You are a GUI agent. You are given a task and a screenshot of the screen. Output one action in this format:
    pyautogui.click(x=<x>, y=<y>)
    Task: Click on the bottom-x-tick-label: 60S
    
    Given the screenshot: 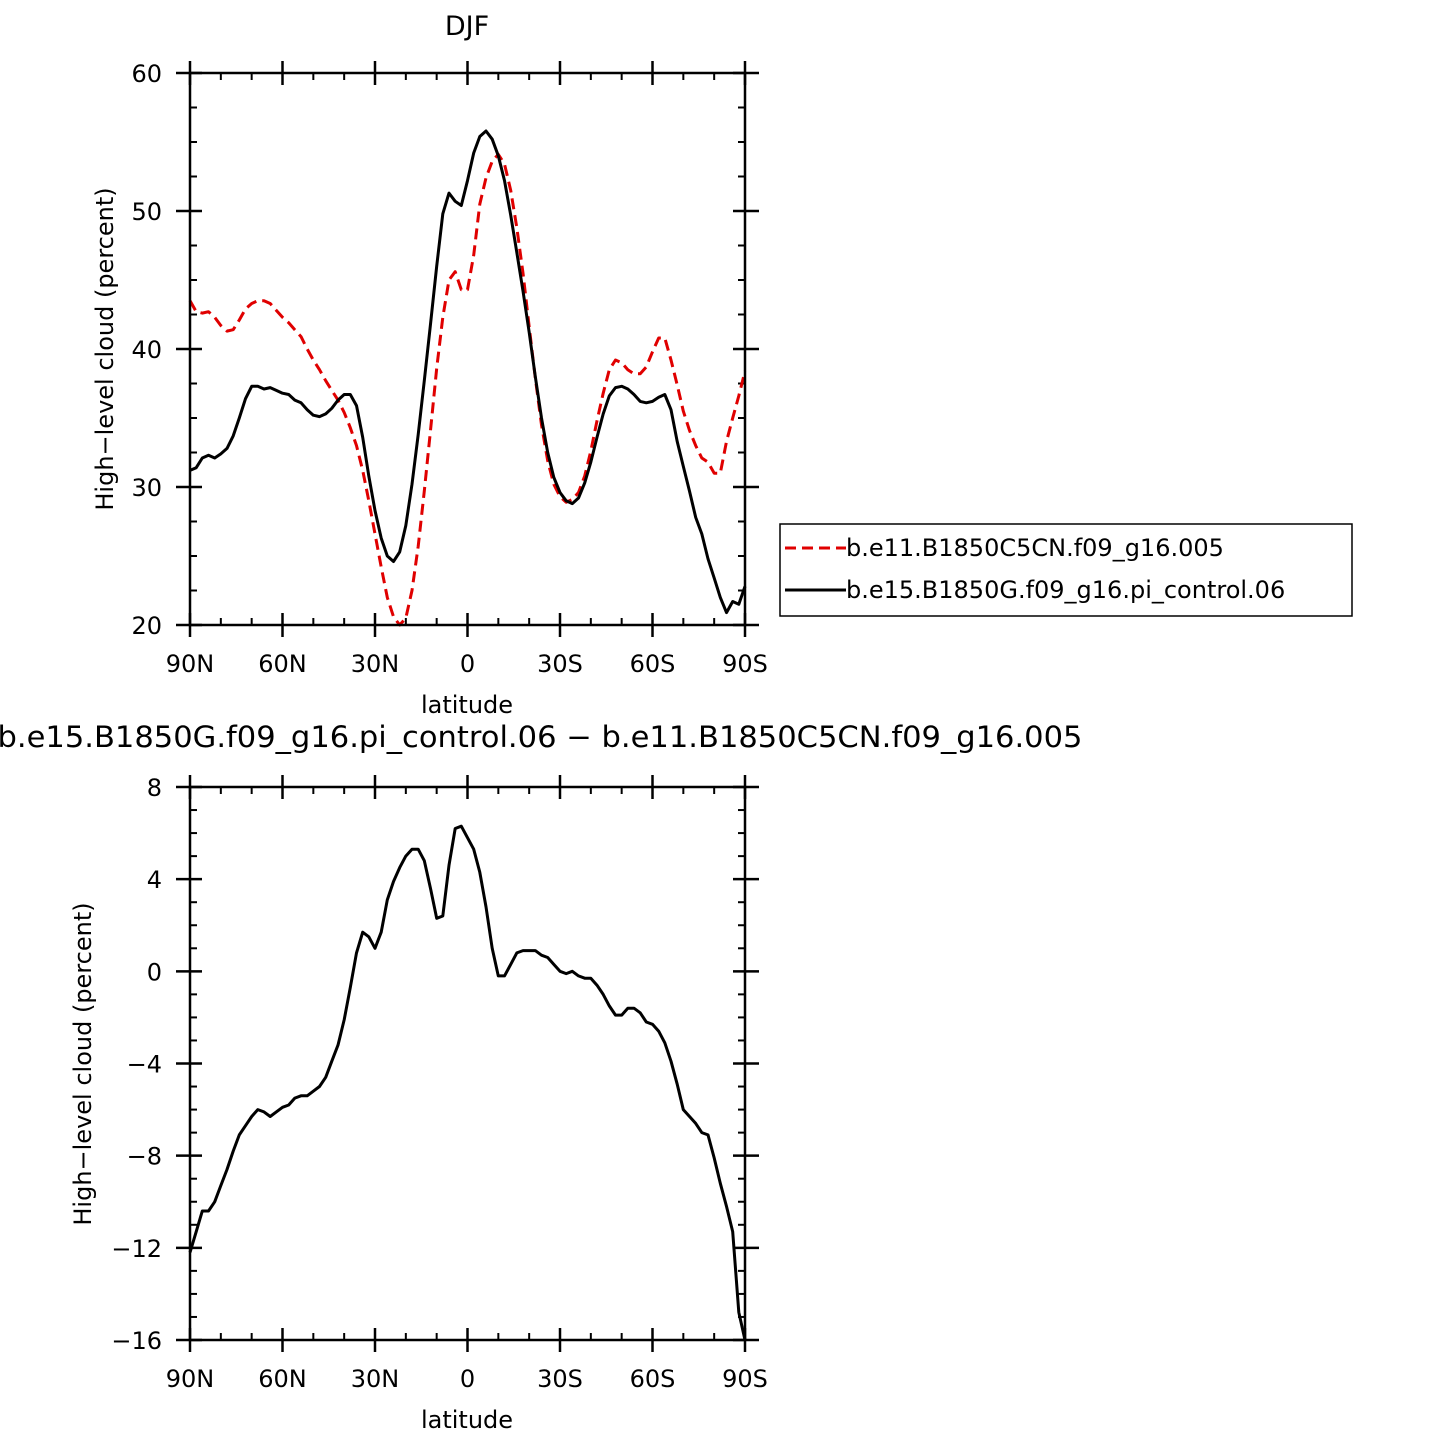 What is the action you would take?
    pyautogui.click(x=653, y=1379)
    